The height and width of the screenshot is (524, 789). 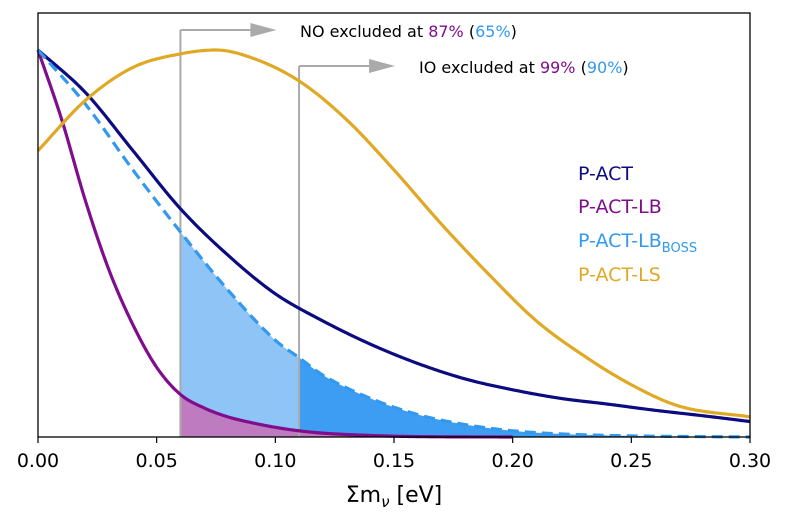 What do you see at coordinates (493, 31) in the screenshot?
I see `annotation-no-boss-value: 65%` at bounding box center [493, 31].